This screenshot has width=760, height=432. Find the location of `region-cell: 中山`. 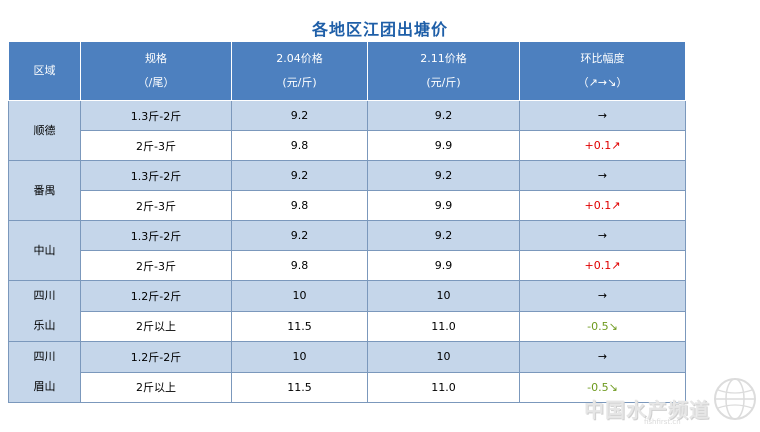

region-cell: 中山 is located at coordinates (44, 250).